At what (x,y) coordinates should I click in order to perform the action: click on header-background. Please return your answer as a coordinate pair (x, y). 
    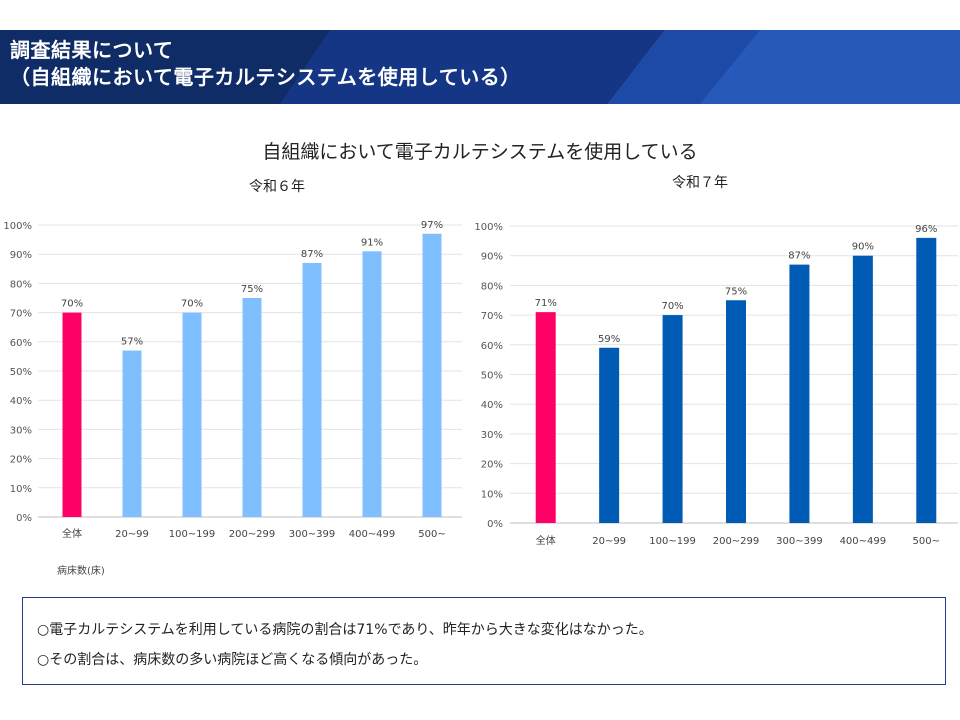
    Looking at the image, I should click on (480, 67).